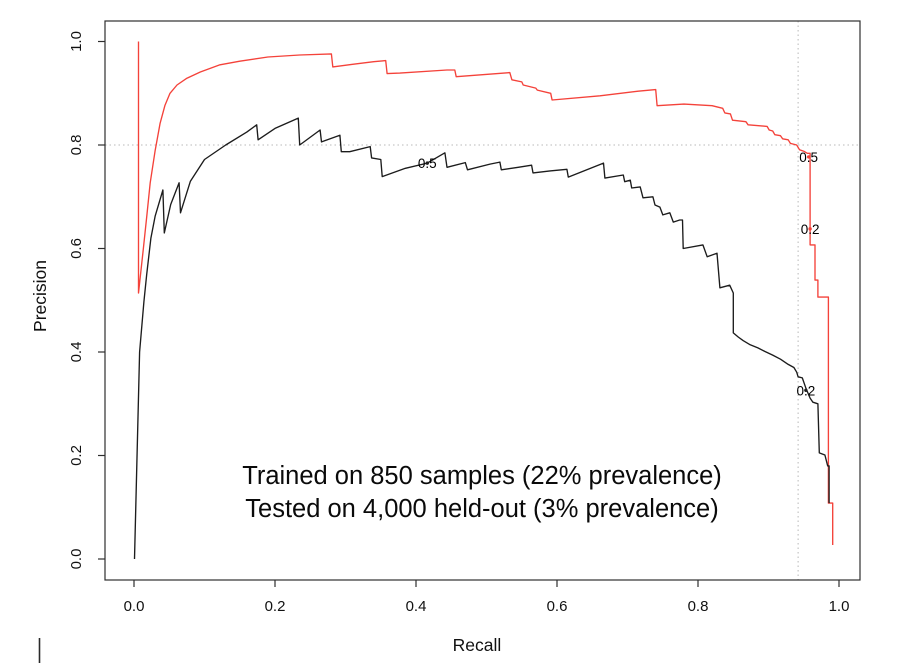 This screenshot has width=907, height=668. What do you see at coordinates (76, 248) in the screenshot?
I see `y-tick-label: 0.6` at bounding box center [76, 248].